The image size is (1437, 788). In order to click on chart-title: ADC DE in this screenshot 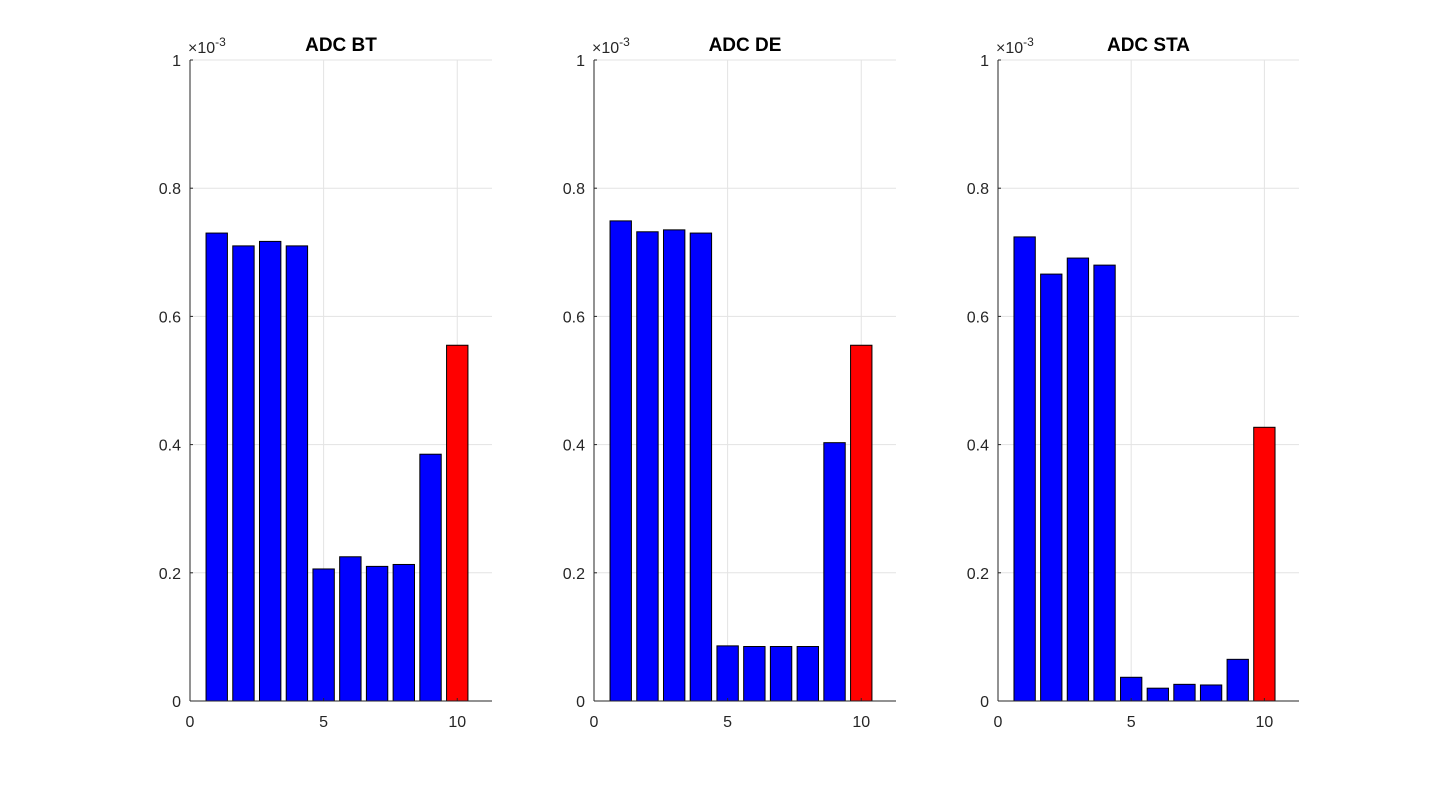, I will do `click(745, 45)`.